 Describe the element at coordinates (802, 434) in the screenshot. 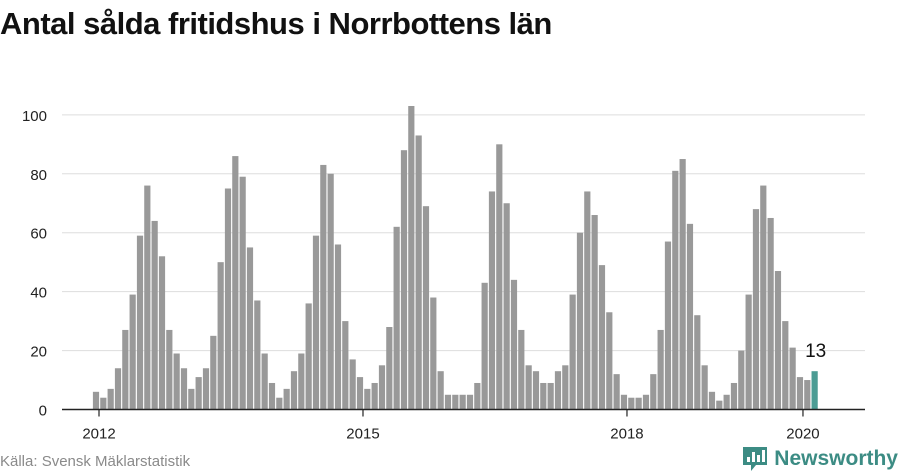

I see `x-tick-label: 2020` at that location.